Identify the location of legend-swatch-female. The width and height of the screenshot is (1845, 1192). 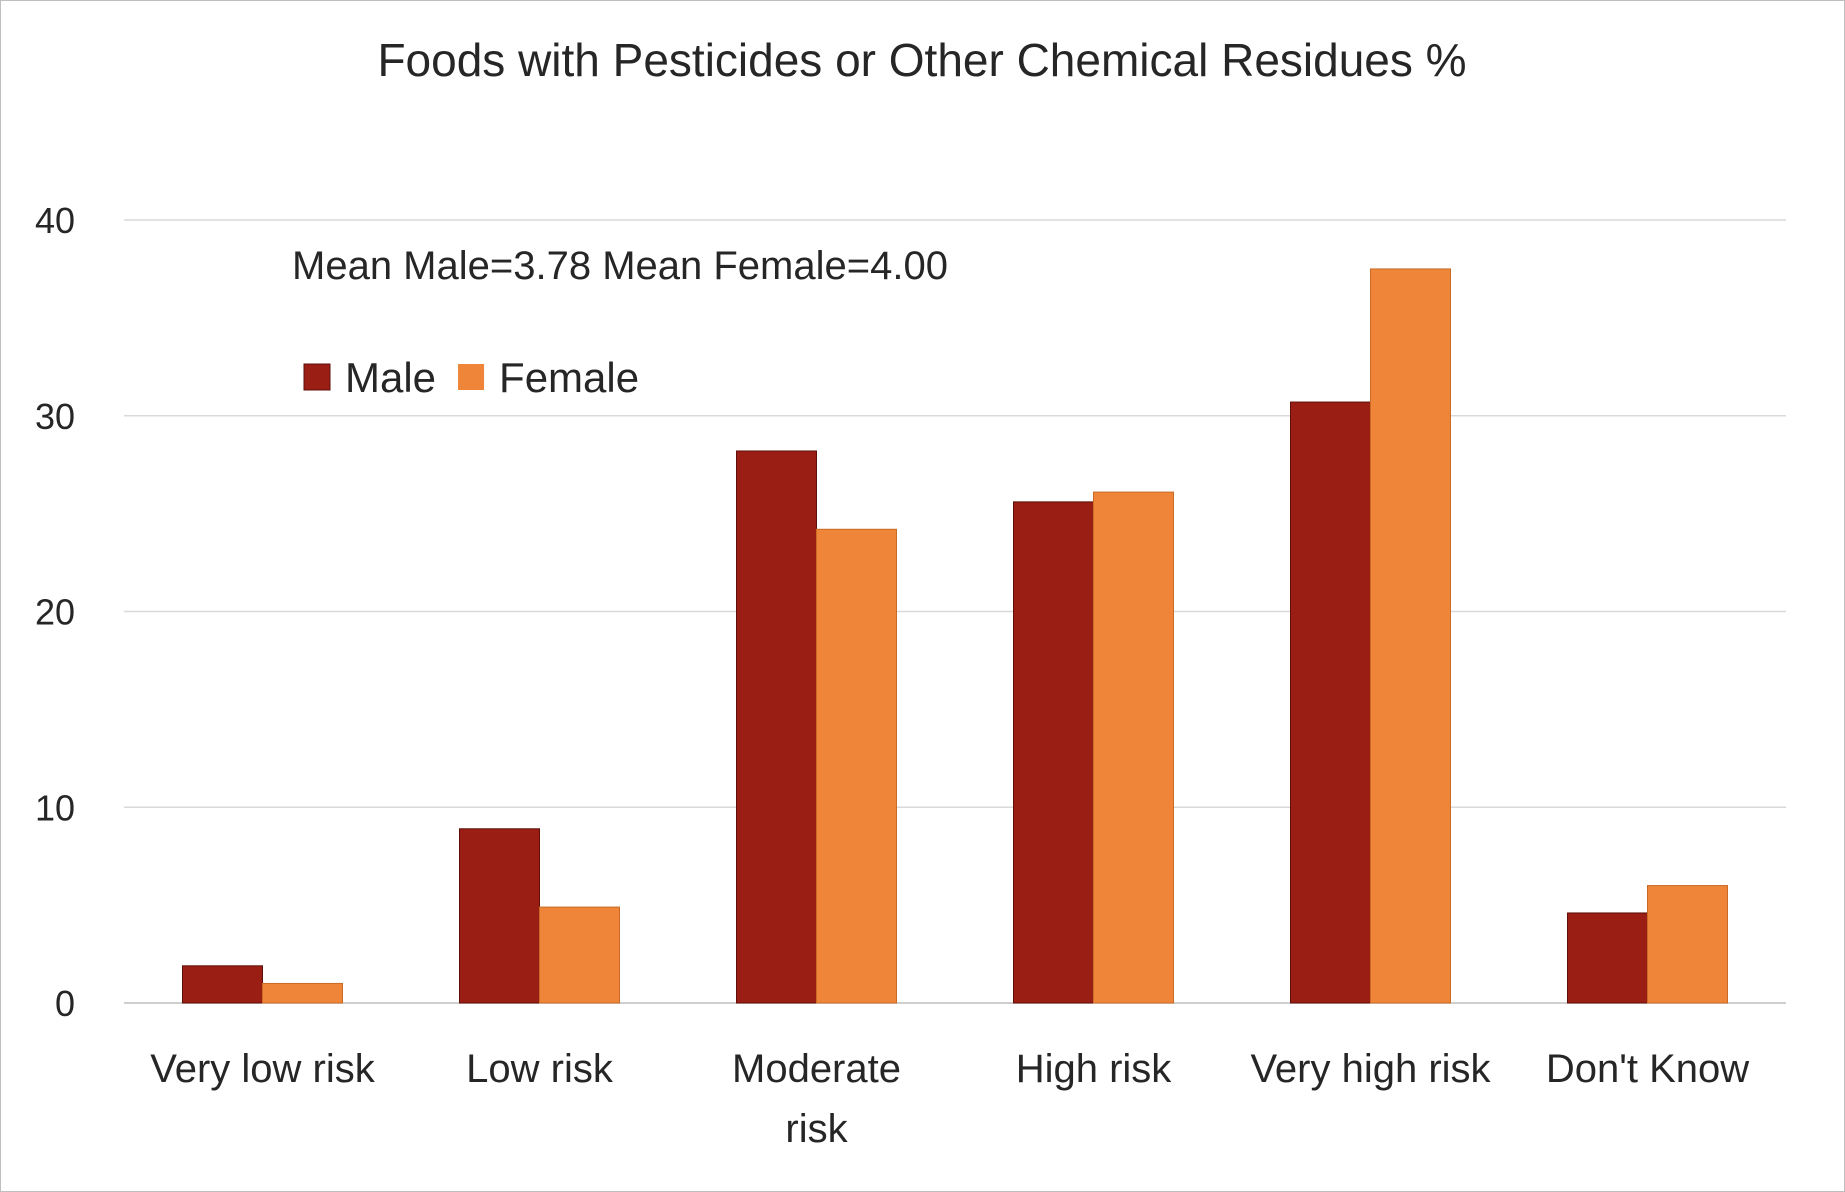
(471, 377).